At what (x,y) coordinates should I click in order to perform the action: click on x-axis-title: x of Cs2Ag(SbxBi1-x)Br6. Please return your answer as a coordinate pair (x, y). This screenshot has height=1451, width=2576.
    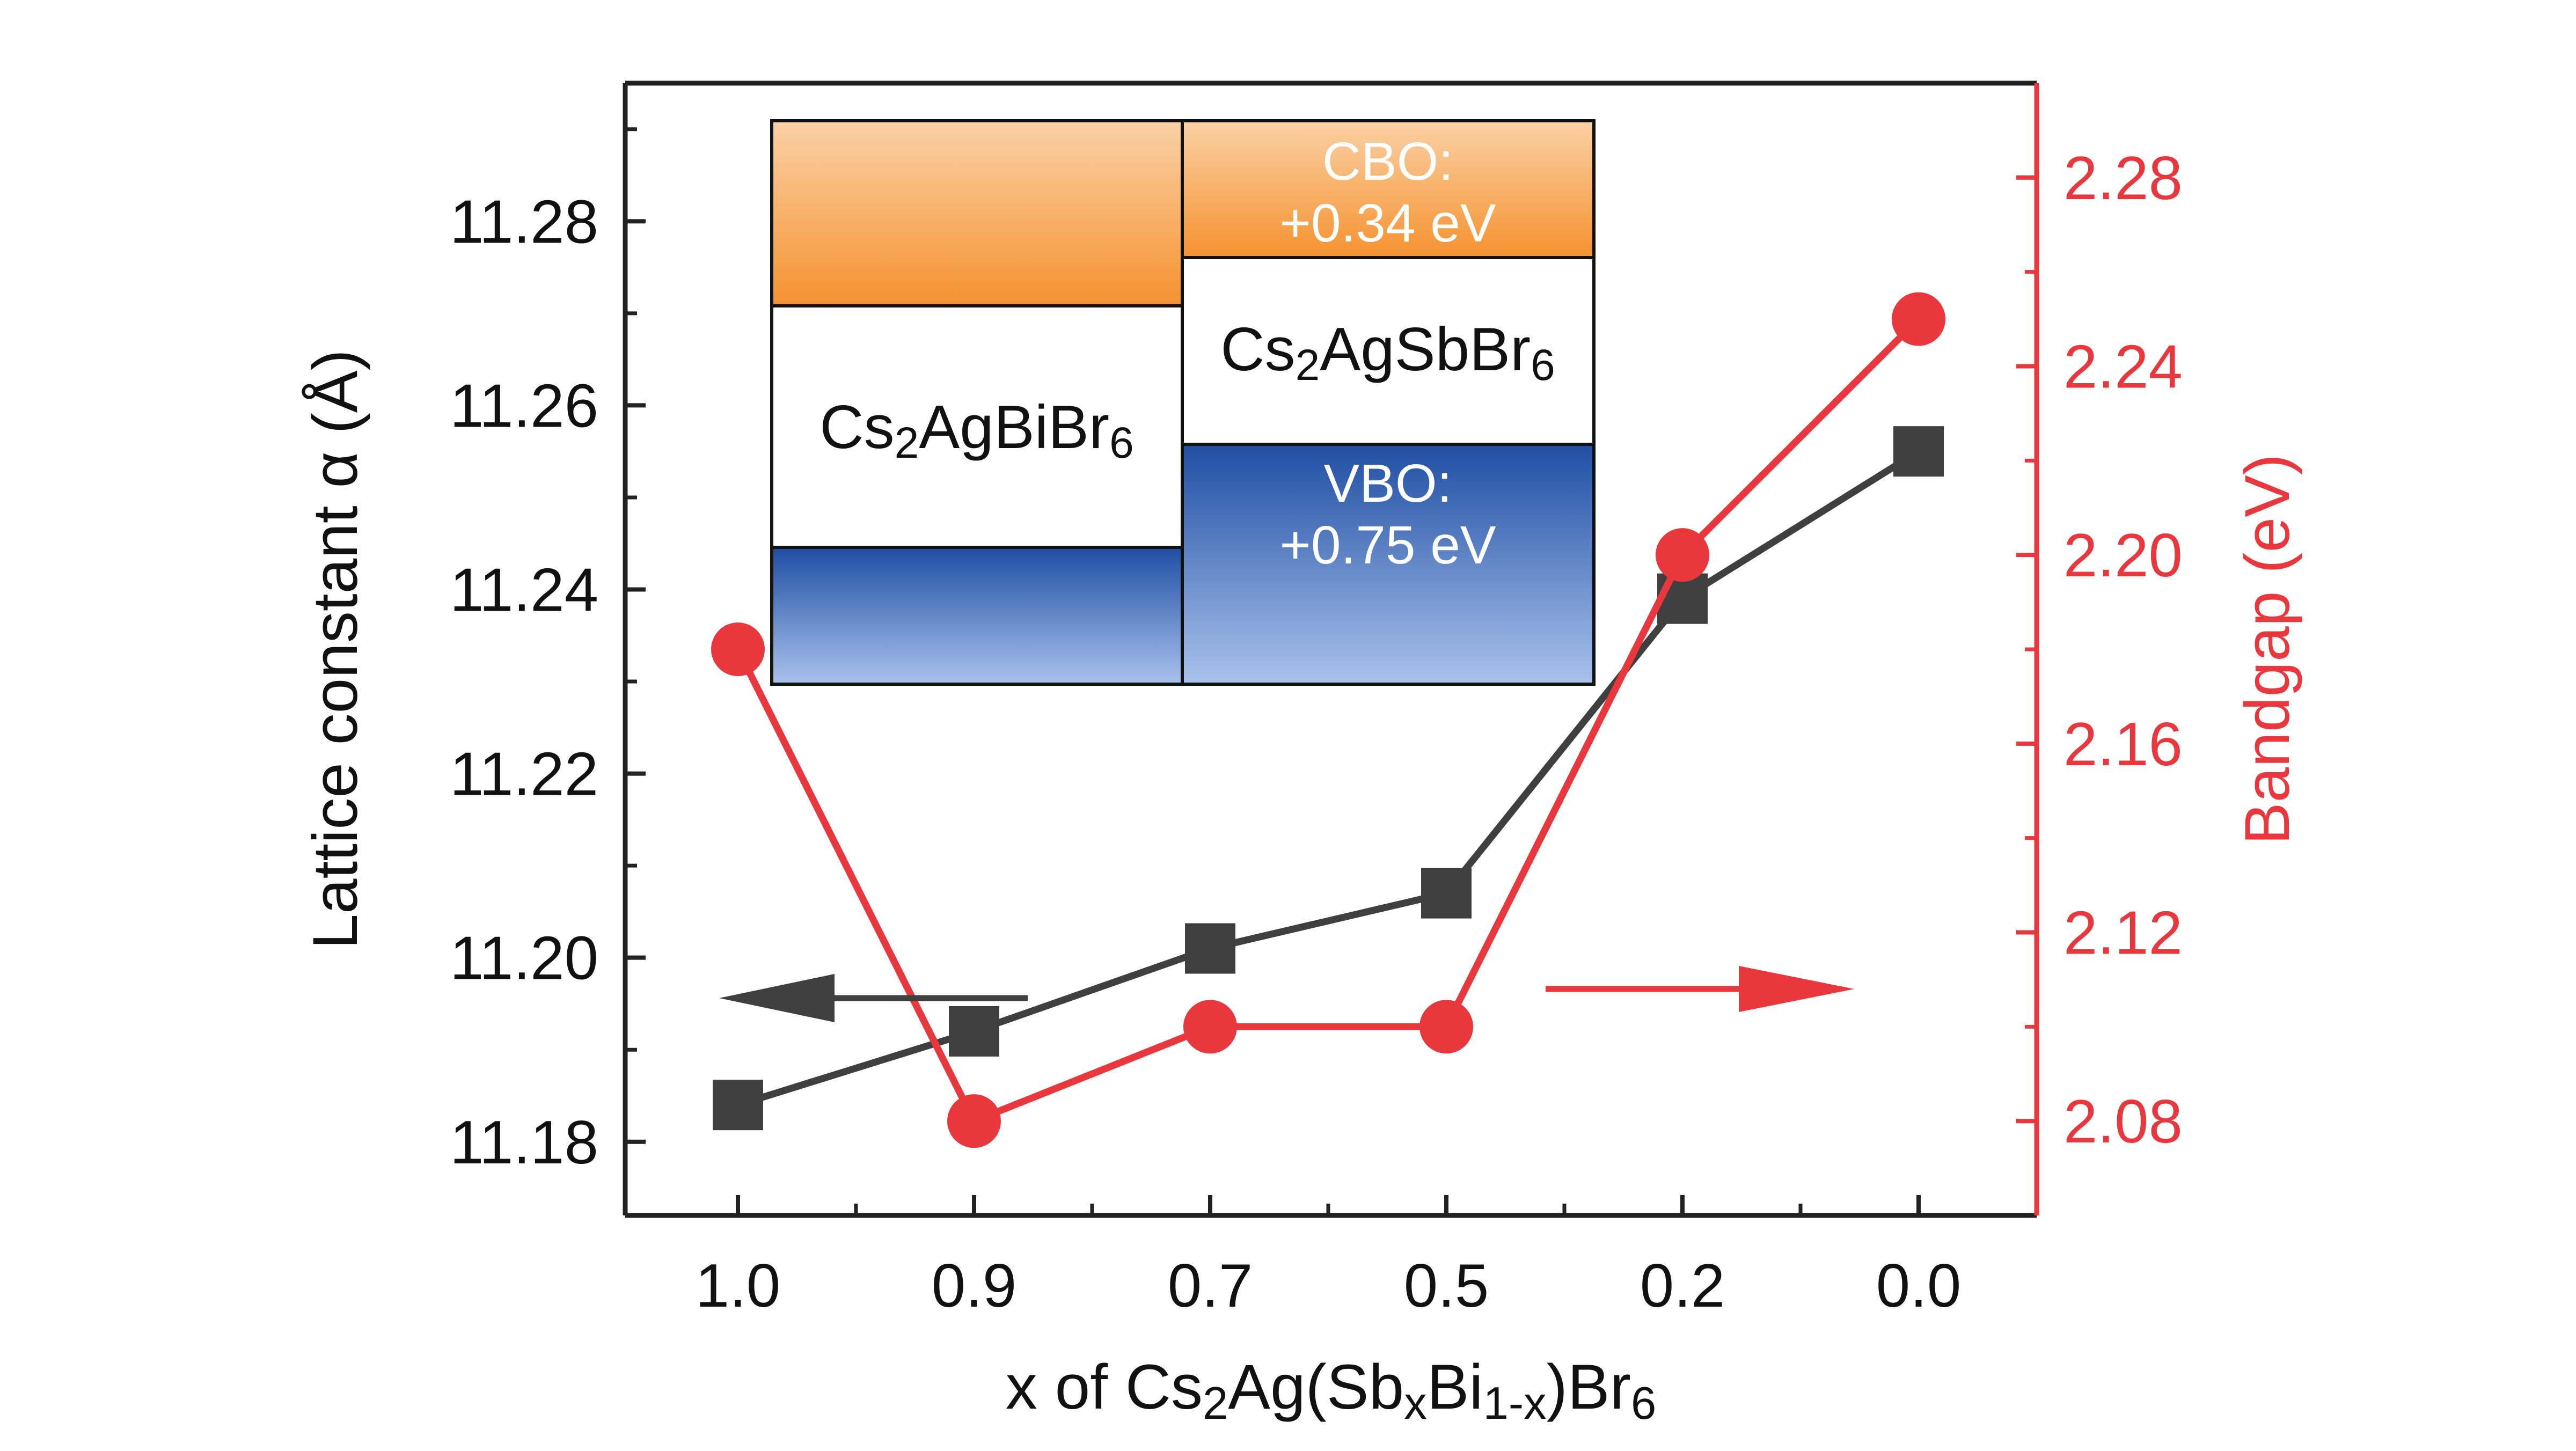
    Looking at the image, I should click on (1331, 1391).